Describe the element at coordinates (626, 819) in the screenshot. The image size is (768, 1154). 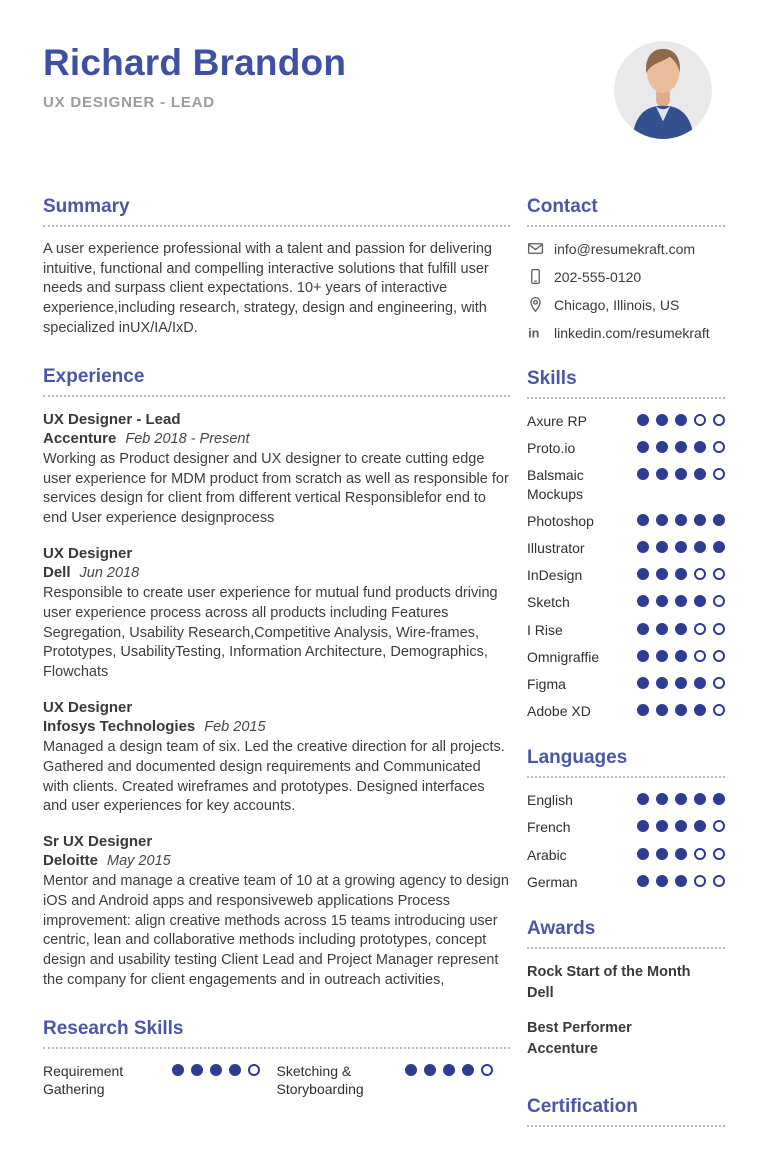
I see `section-languages: Languages English French Arabic German` at that location.